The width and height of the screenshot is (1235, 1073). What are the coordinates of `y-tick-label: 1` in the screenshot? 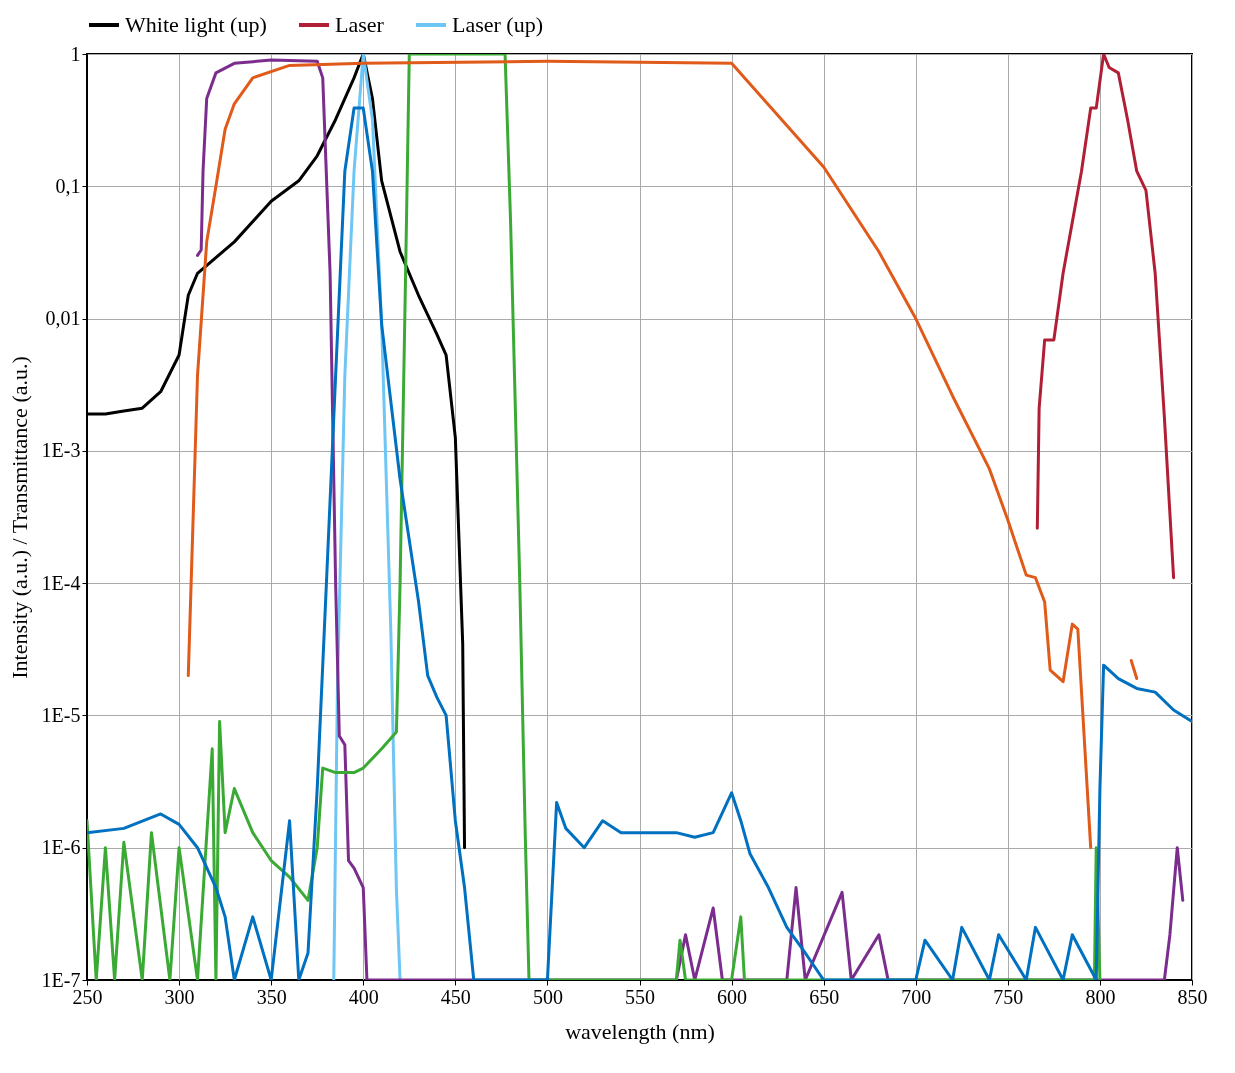 It's located at (75, 53).